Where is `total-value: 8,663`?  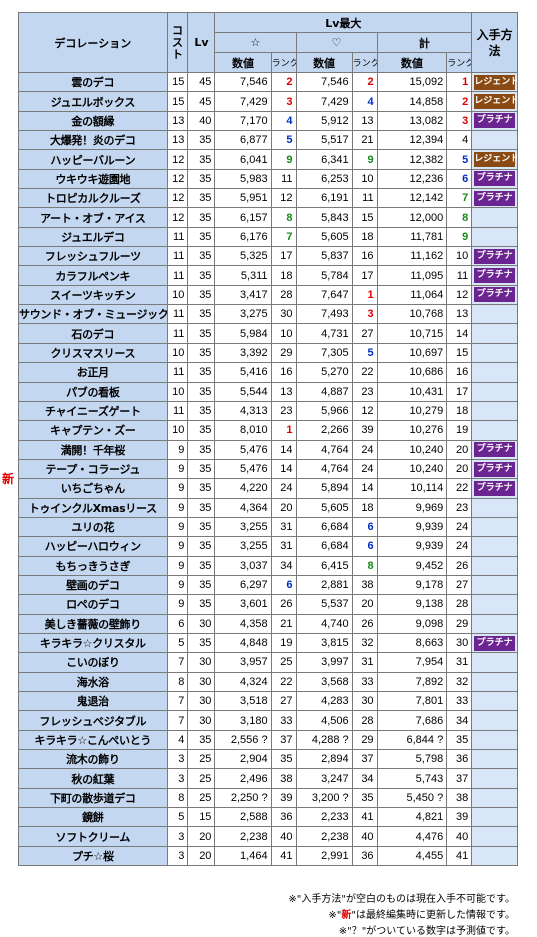 total-value: 8,663 is located at coordinates (412, 643).